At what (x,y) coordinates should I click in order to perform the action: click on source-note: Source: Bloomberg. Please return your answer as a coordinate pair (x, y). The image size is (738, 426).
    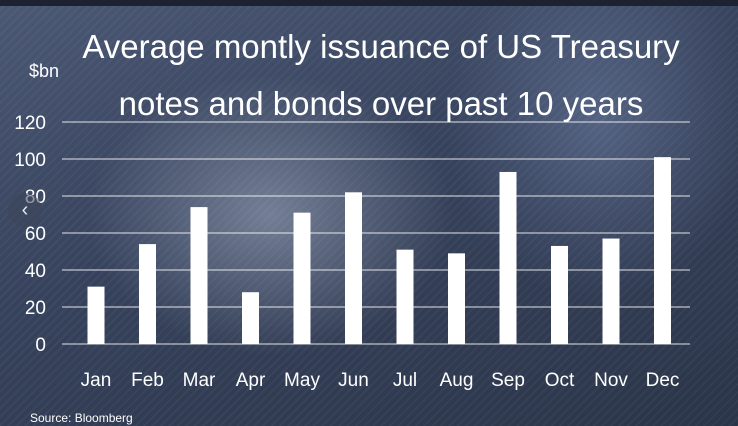
    Looking at the image, I should click on (81, 418).